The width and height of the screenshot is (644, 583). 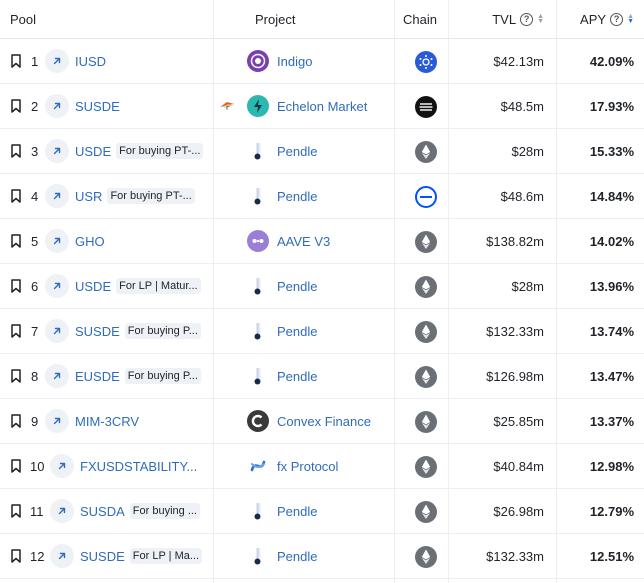 I want to click on project-link: Echelon Market, so click(x=322, y=106).